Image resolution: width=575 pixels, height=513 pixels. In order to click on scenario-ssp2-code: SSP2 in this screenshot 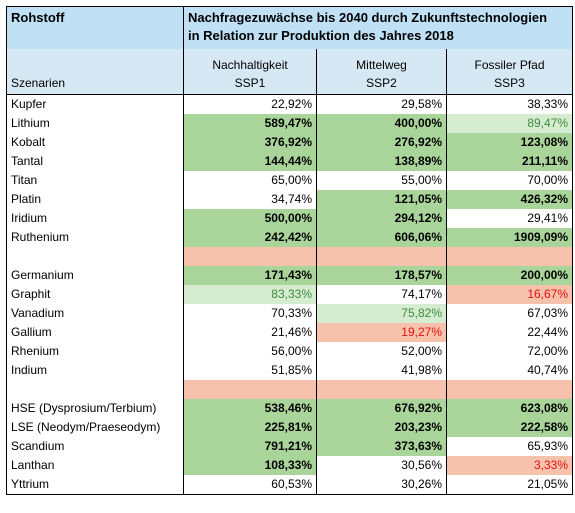, I will do `click(381, 83)`.